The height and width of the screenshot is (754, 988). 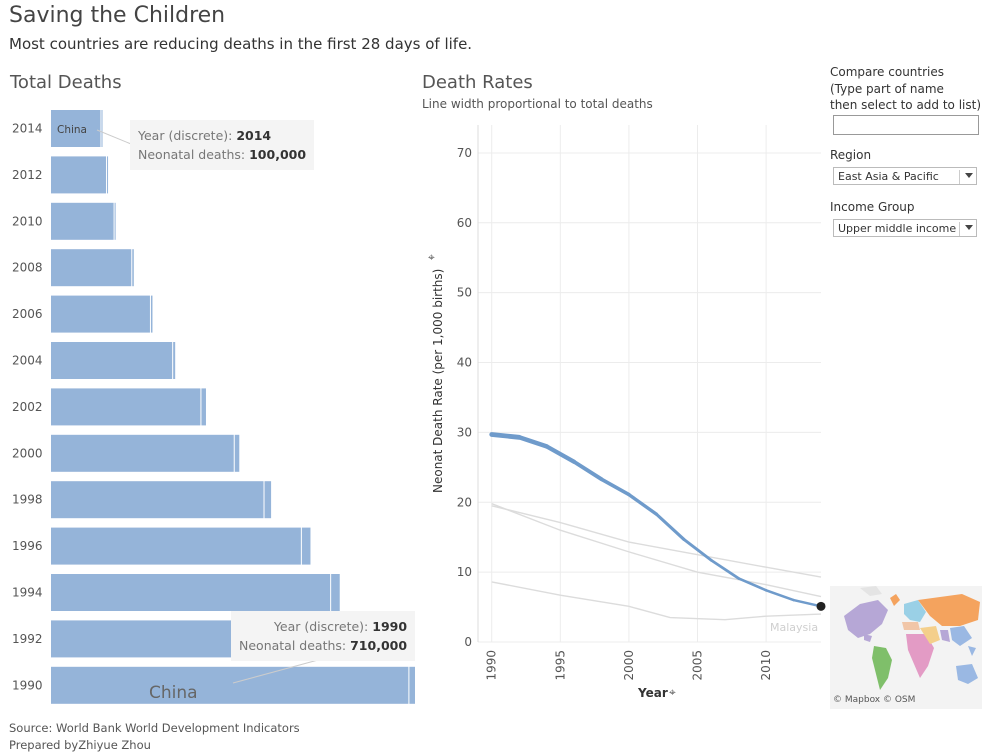 What do you see at coordinates (887, 88) in the screenshot?
I see `compare-label-line2: (Type part of name` at bounding box center [887, 88].